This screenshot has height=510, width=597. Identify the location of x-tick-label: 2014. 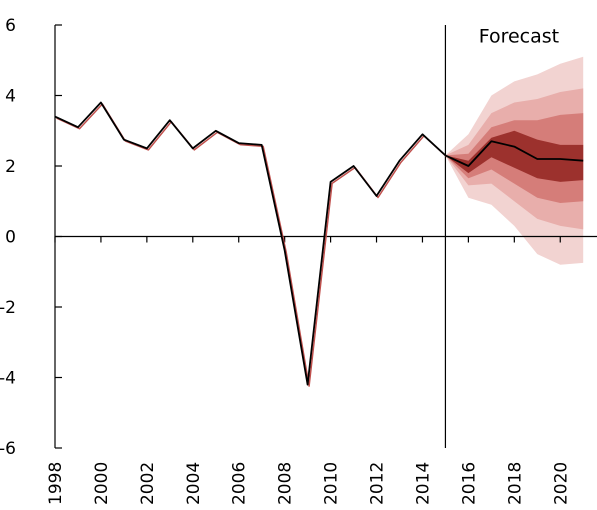
(424, 483).